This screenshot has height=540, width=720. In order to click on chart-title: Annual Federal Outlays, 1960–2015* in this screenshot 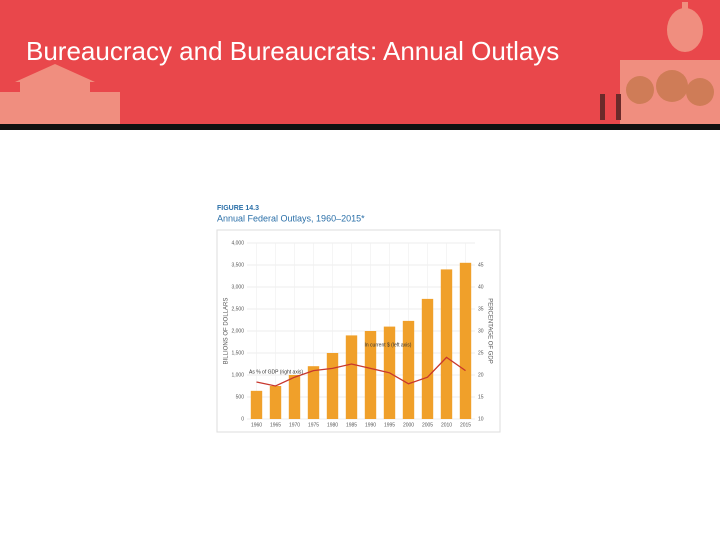, I will do `click(291, 218)`.